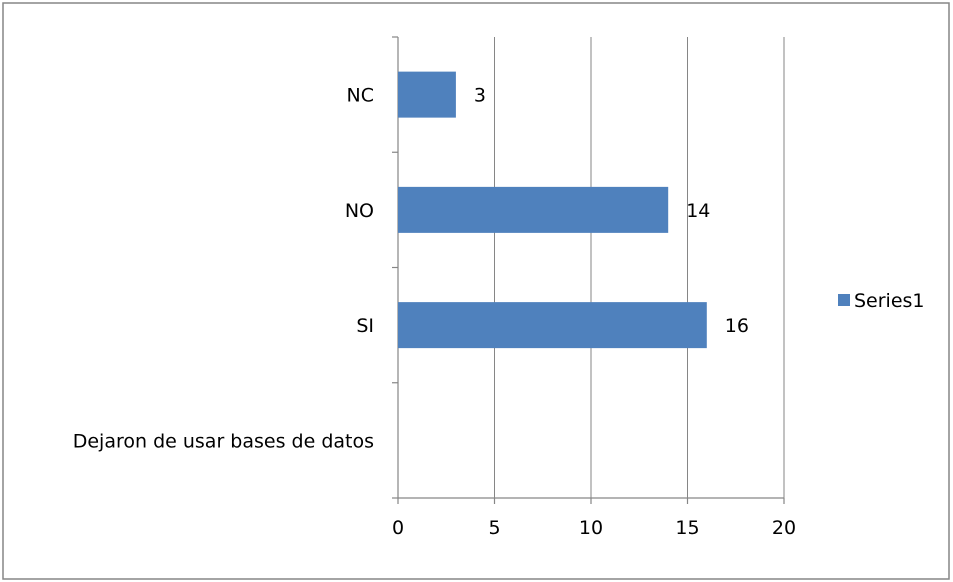 The height and width of the screenshot is (582, 953). What do you see at coordinates (687, 528) in the screenshot?
I see `x-tick-label: 15` at bounding box center [687, 528].